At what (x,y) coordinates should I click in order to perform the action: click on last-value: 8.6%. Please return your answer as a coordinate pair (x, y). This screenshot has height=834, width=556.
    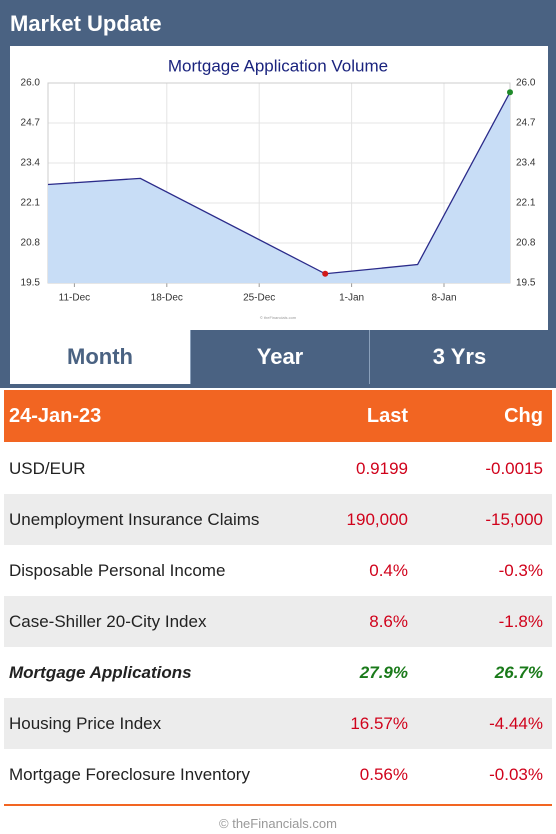
    Looking at the image, I should click on (388, 621).